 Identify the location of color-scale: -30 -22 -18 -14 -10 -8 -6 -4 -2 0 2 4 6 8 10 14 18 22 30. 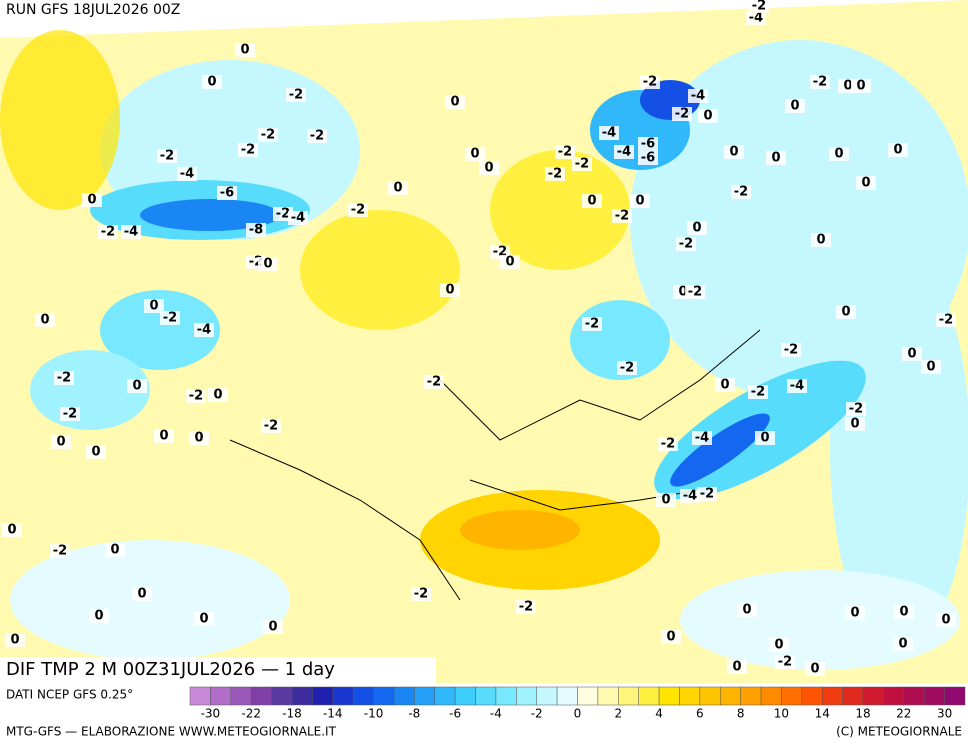
(577, 703).